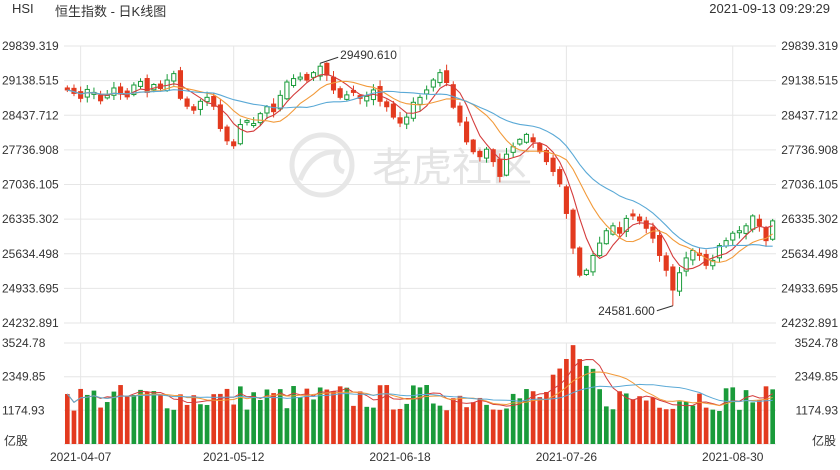  What do you see at coordinates (24, 377) in the screenshot?
I see `volume-tick-label: 2349.85` at bounding box center [24, 377].